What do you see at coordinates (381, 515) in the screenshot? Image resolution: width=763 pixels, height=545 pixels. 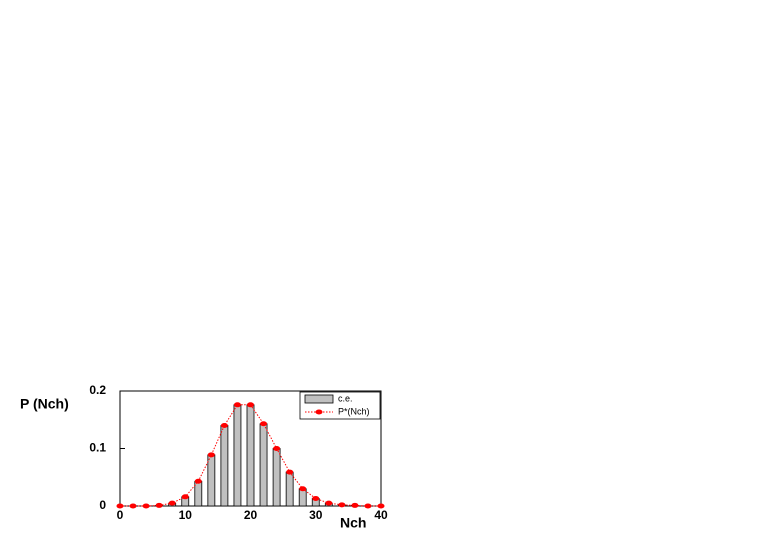 I see `x-tick-label: 40` at bounding box center [381, 515].